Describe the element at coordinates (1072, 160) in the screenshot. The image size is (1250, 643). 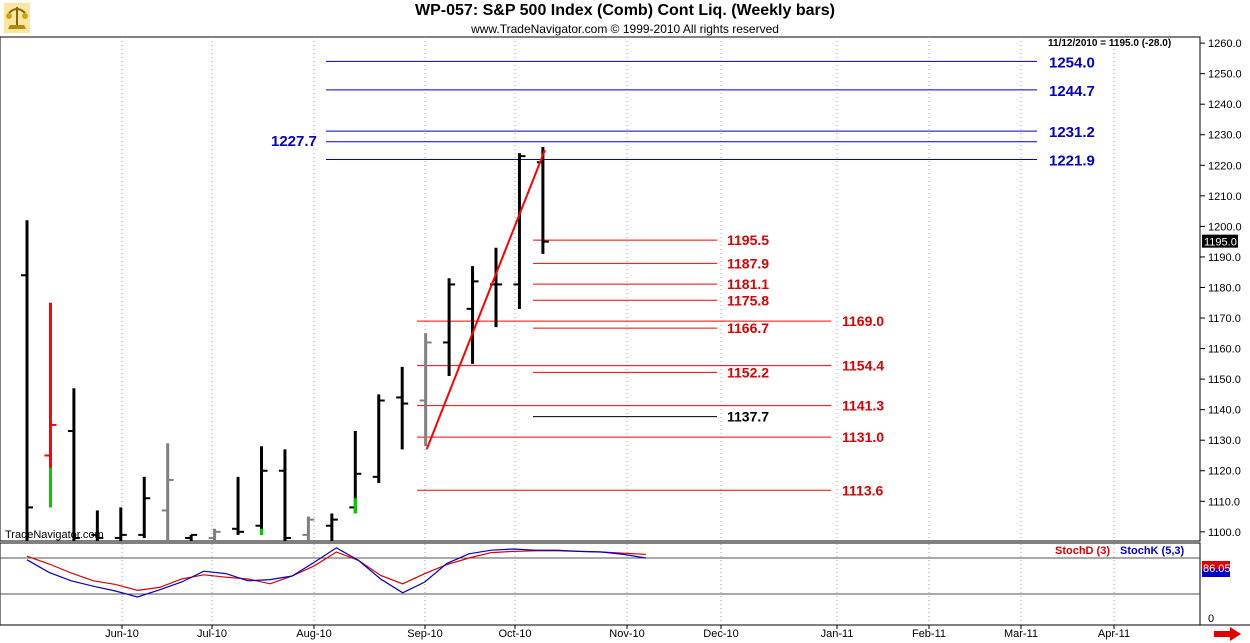
I see `blue-level-label: 1221.9` at that location.